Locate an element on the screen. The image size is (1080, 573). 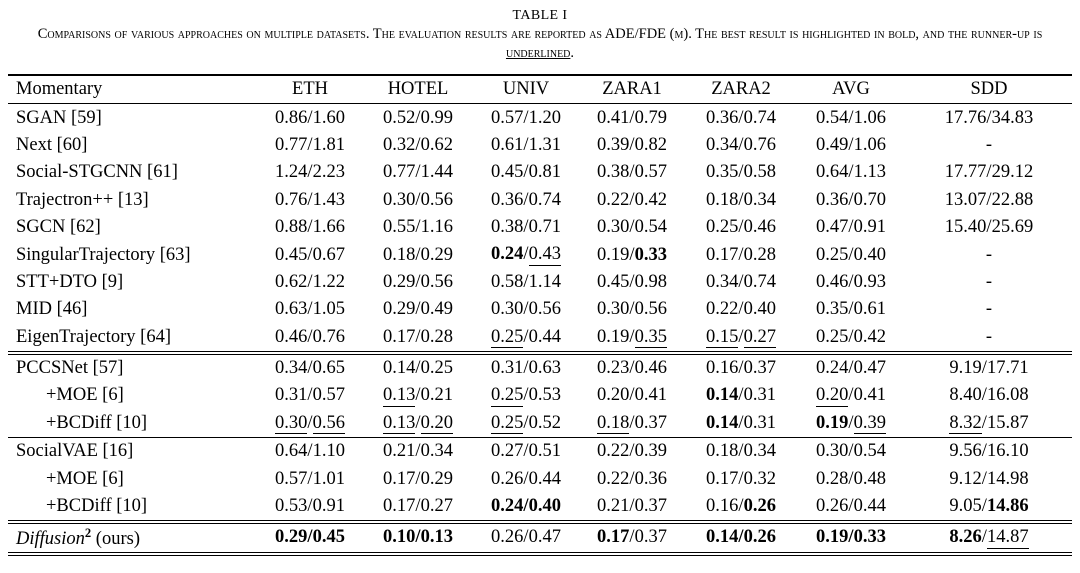
method-name: PCCSNet [57] is located at coordinates (70, 368).